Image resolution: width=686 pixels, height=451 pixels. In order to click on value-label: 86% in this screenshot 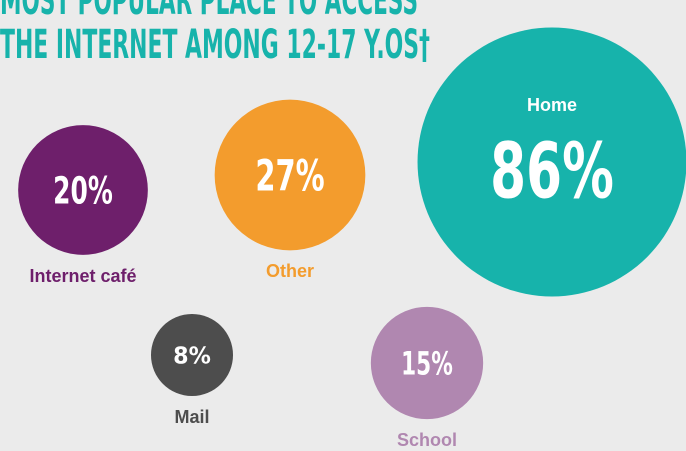, I will do `click(552, 172)`.